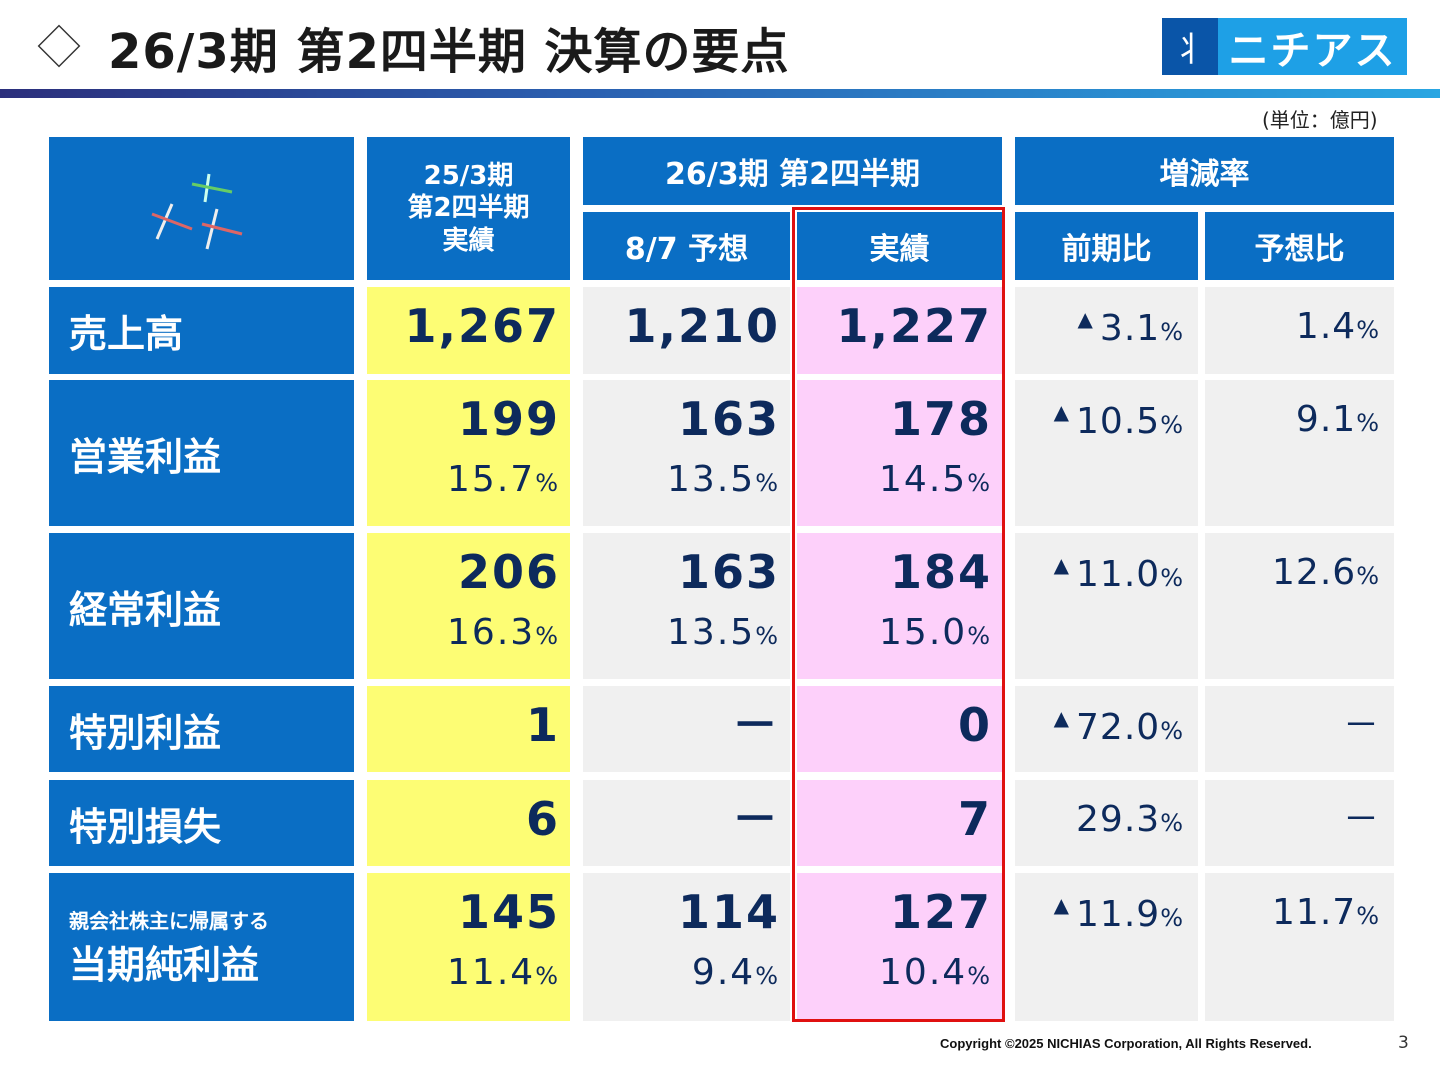 The height and width of the screenshot is (1080, 1440). What do you see at coordinates (503, 972) in the screenshot?
I see `margin-prev: 11.4%` at bounding box center [503, 972].